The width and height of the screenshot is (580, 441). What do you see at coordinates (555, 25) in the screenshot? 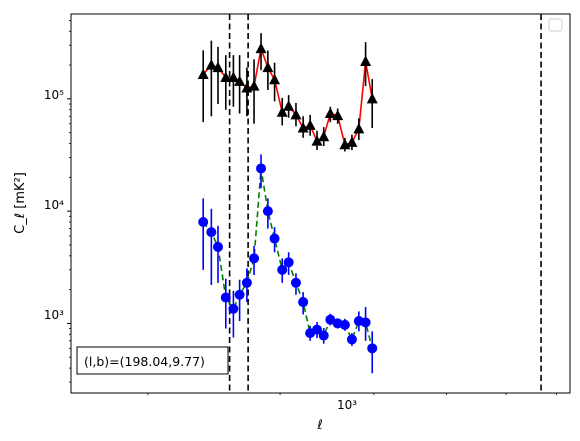
I see `legend-box` at bounding box center [555, 25].